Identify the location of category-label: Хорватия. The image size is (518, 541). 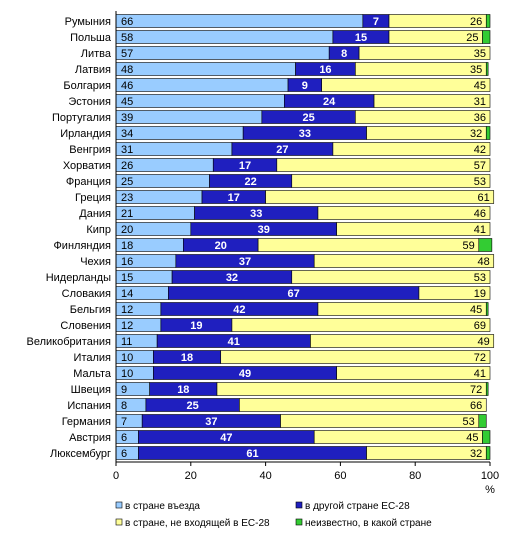
(87, 166).